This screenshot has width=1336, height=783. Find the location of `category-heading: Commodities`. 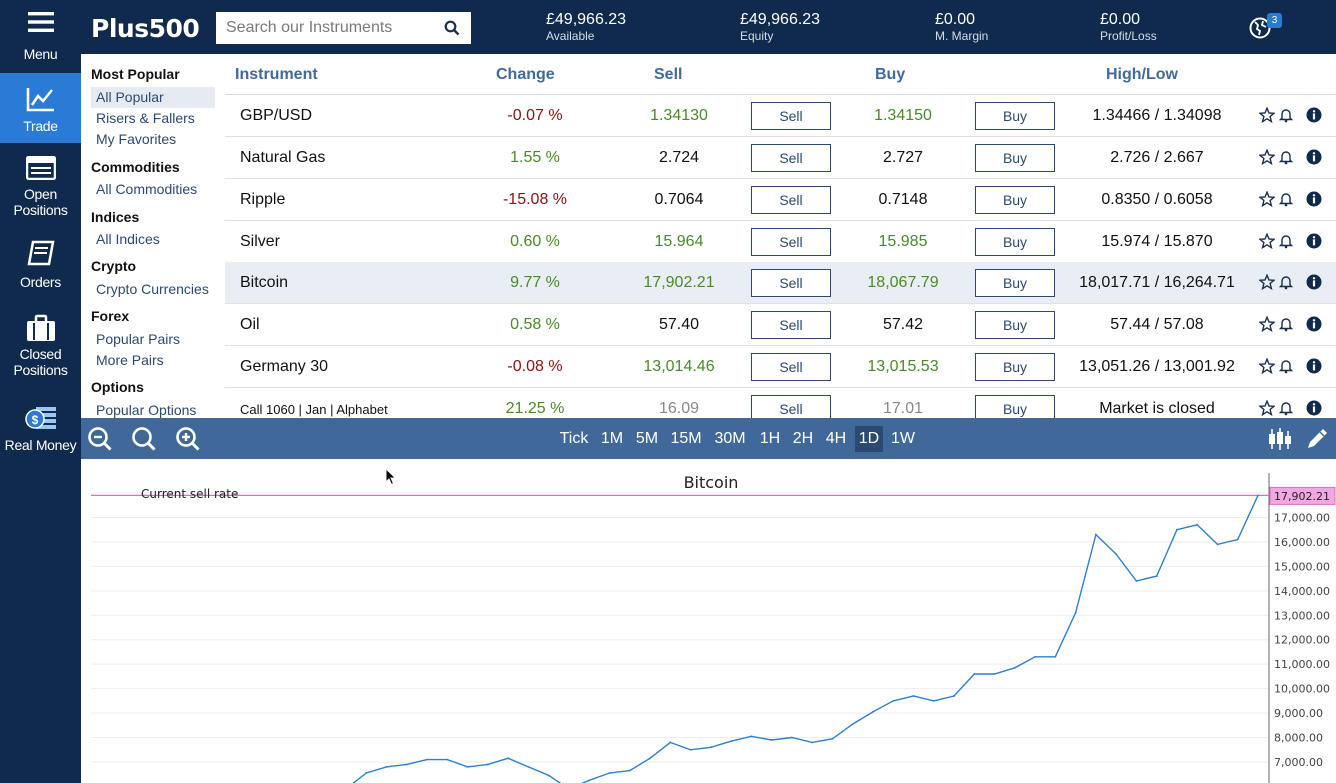

category-heading: Commodities is located at coordinates (135, 167).